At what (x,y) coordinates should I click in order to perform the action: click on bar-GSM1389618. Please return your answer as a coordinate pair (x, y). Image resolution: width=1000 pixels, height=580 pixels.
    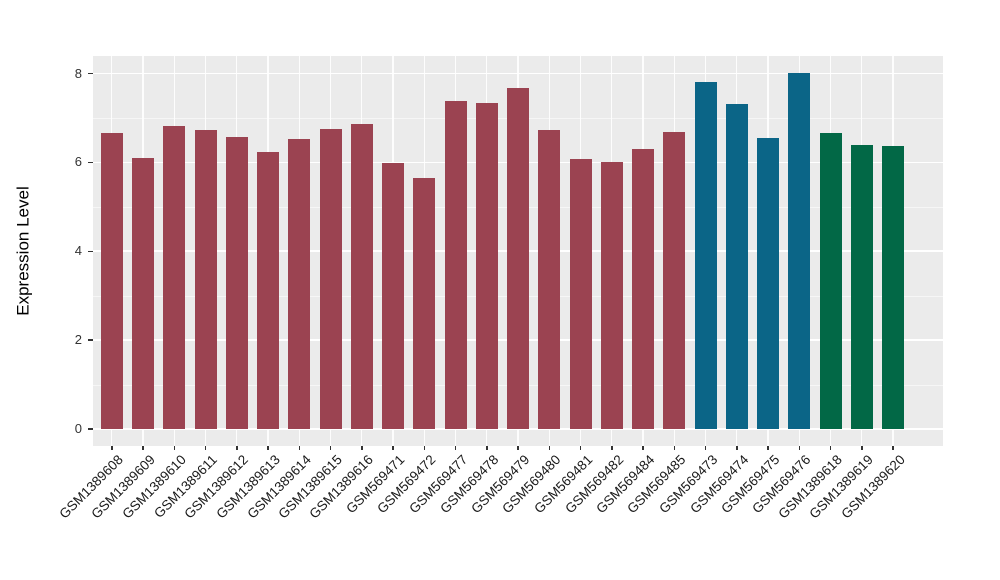
    Looking at the image, I should click on (830, 281).